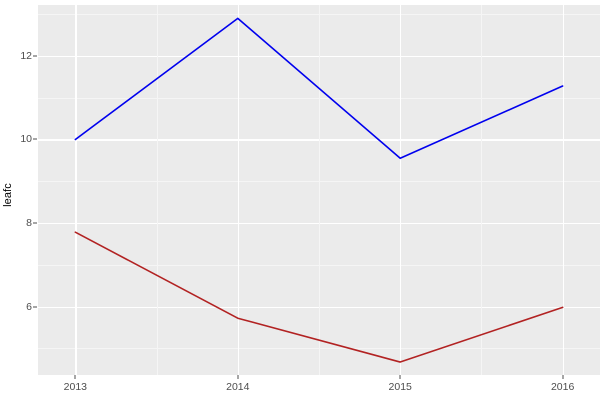  What do you see at coordinates (29, 306) in the screenshot?
I see `y-tick-label: 6` at bounding box center [29, 306].